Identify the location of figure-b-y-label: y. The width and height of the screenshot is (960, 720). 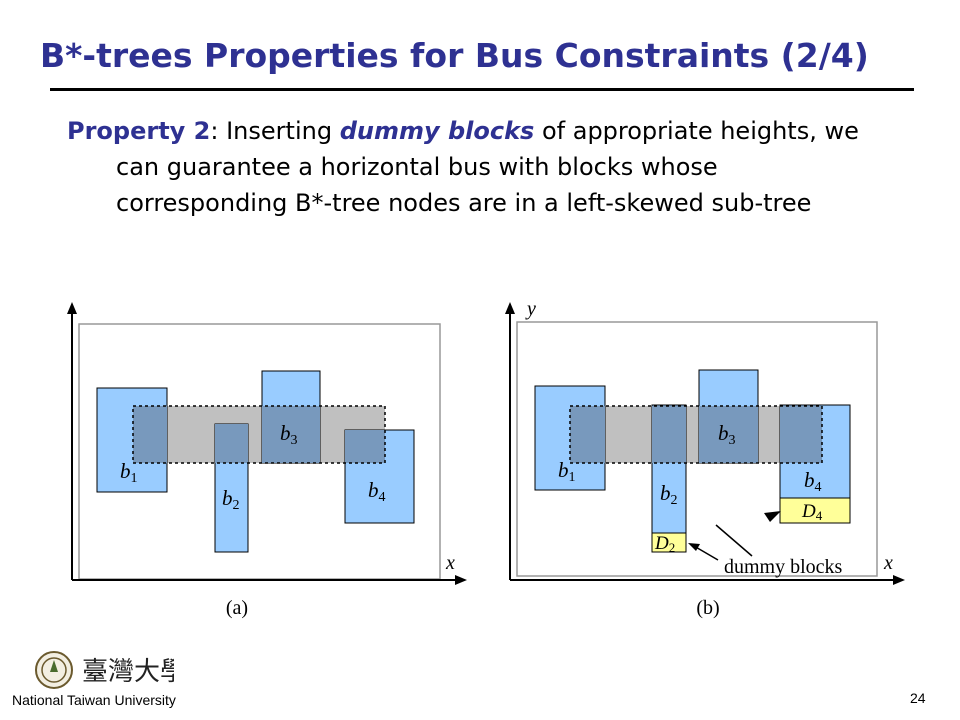
(530, 309).